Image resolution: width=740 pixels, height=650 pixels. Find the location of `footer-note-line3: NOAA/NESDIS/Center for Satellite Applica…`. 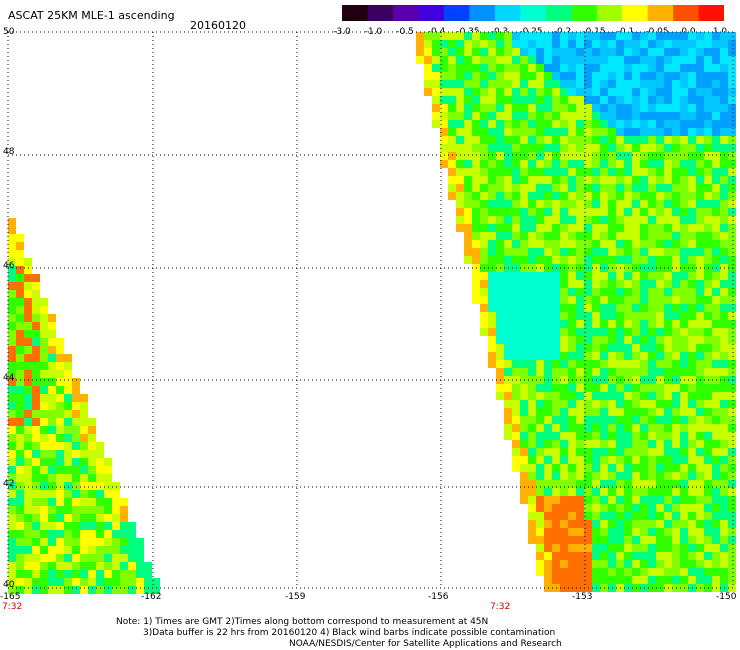

footer-note-line3: NOAA/NESDIS/Center for Satellite Applica… is located at coordinates (425, 644).